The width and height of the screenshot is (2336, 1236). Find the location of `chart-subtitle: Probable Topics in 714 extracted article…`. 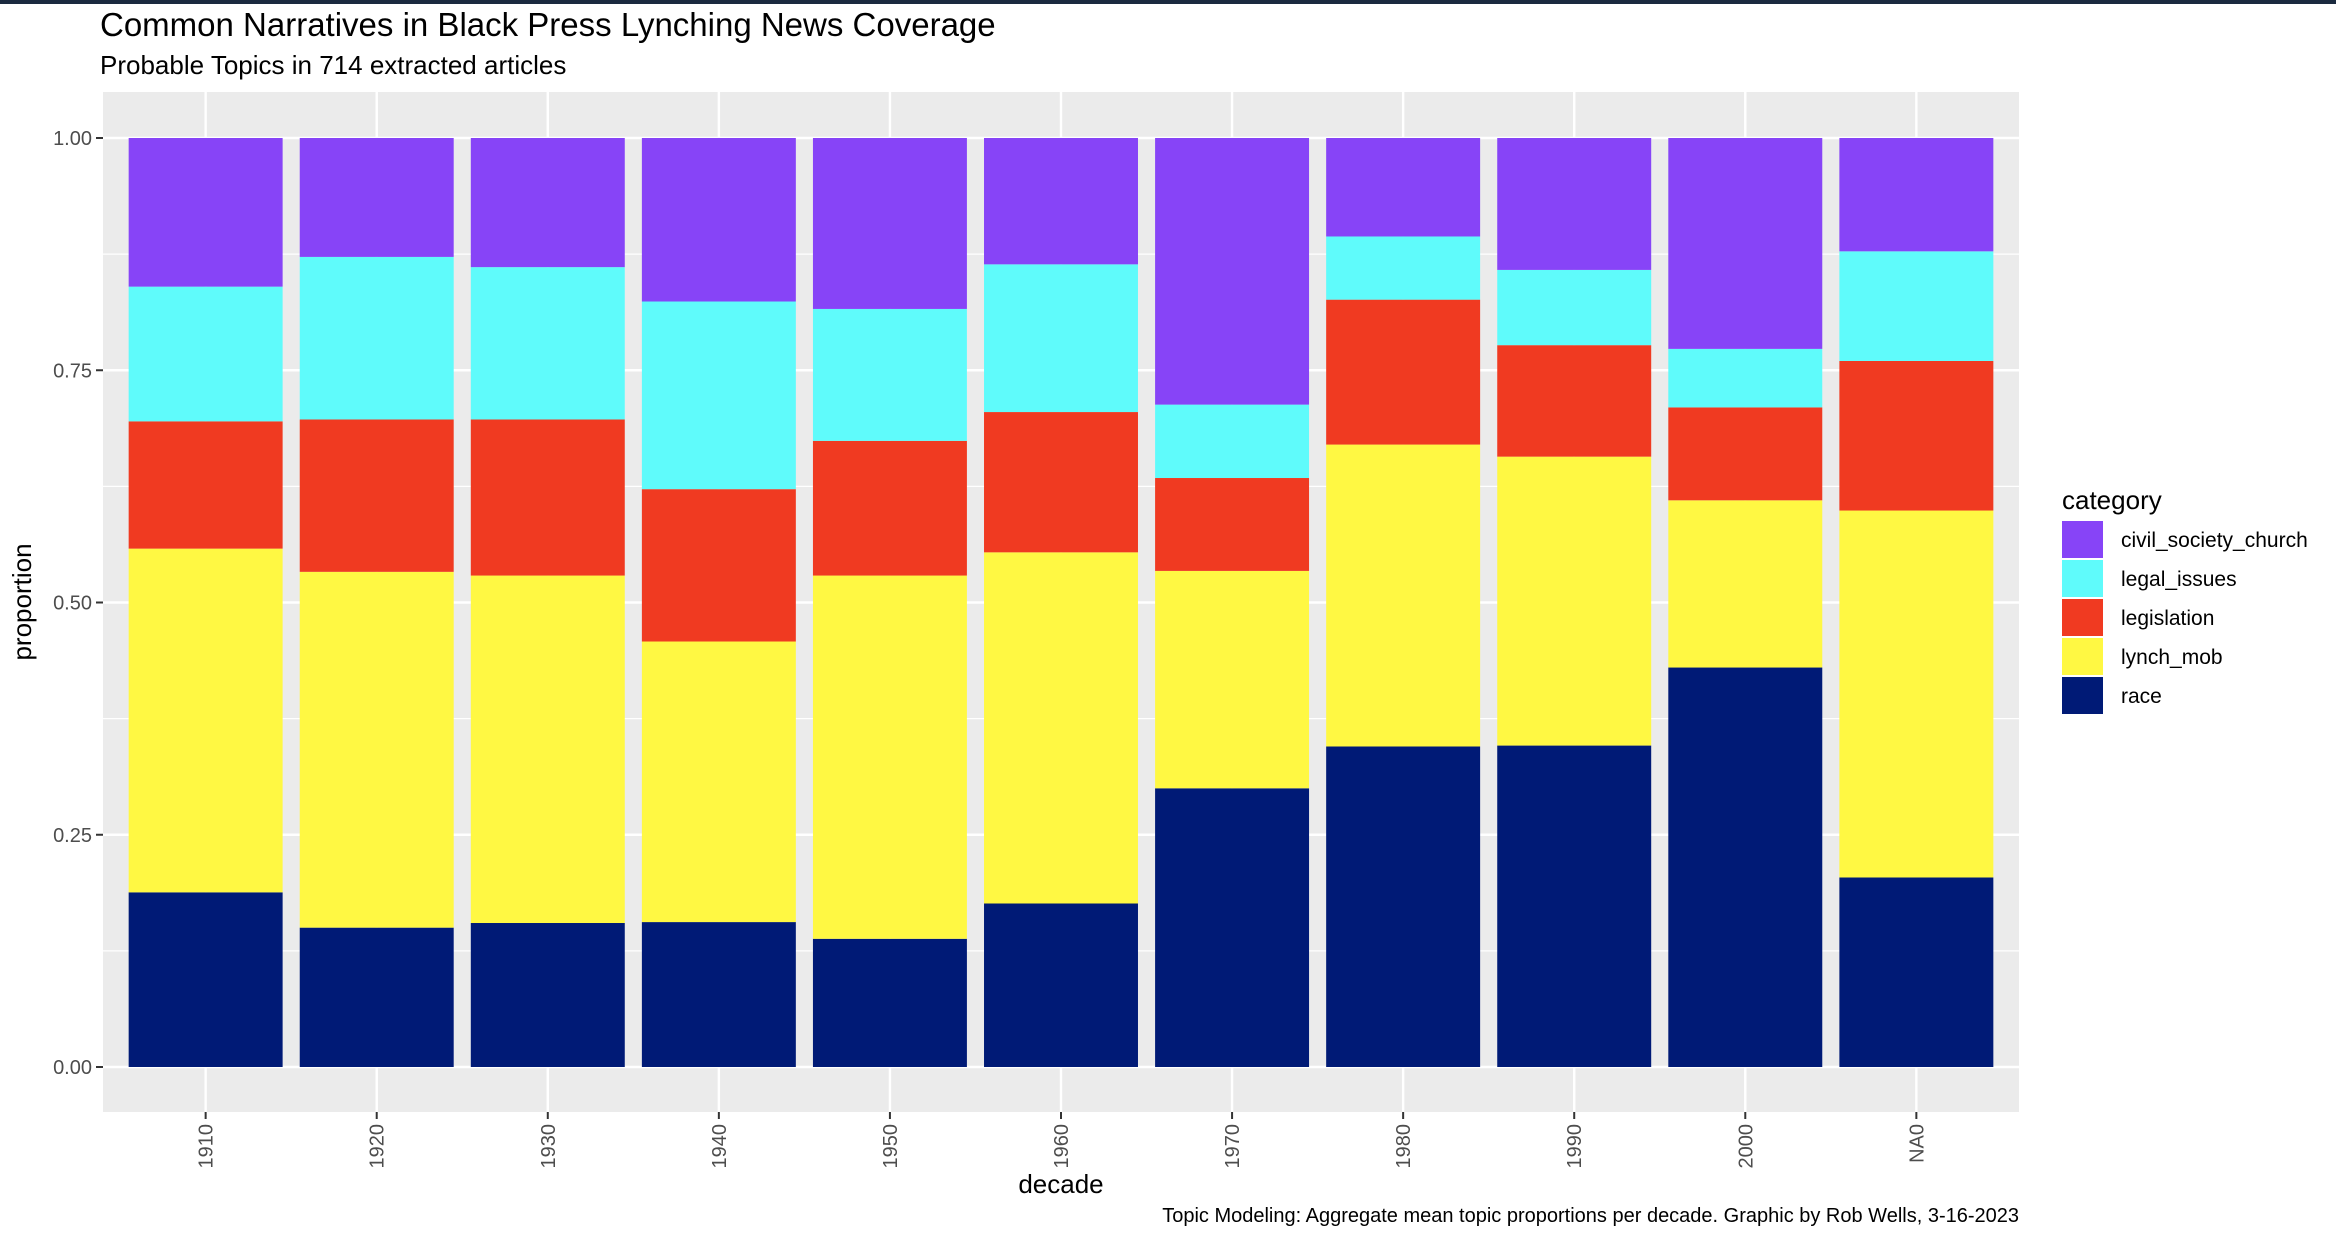

chart-subtitle: Probable Topics in 714 extracted article… is located at coordinates (333, 65).